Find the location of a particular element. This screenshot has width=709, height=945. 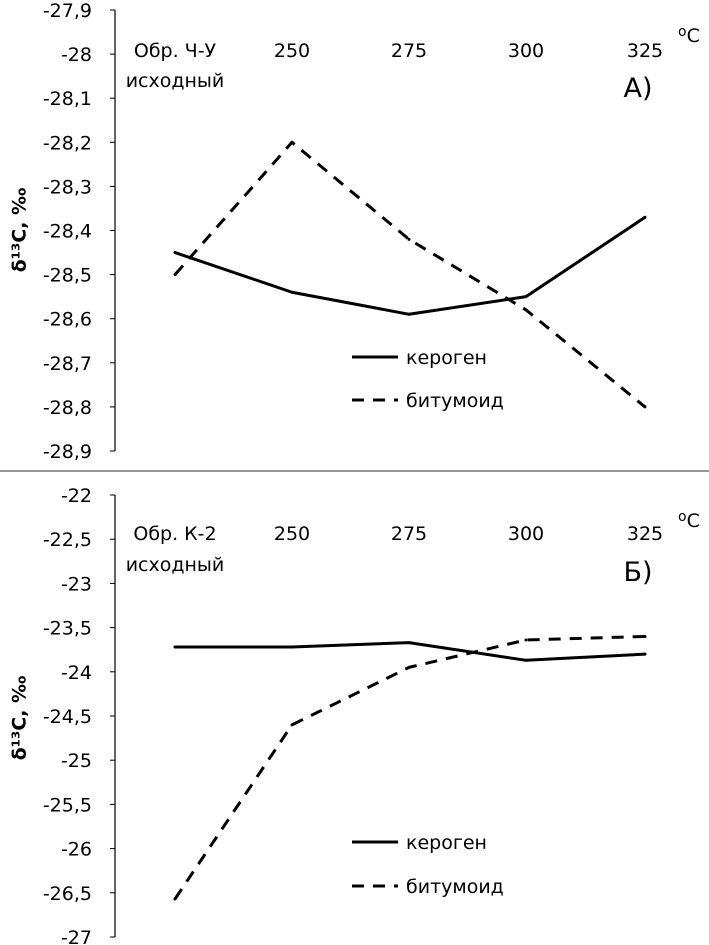

y-tick-label: -26,5 is located at coordinates (67, 894).